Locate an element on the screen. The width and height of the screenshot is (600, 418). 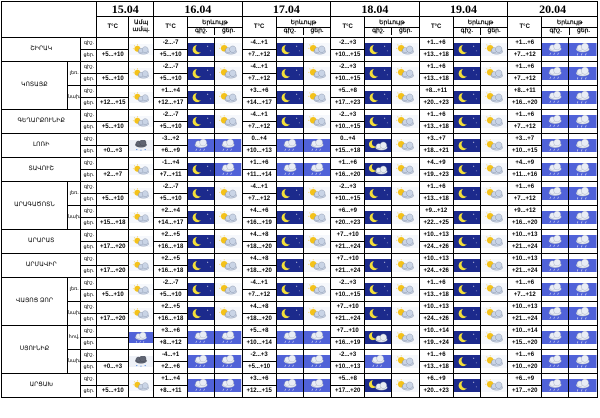
phenomenon-title: Երևույթ is located at coordinates (215, 24).